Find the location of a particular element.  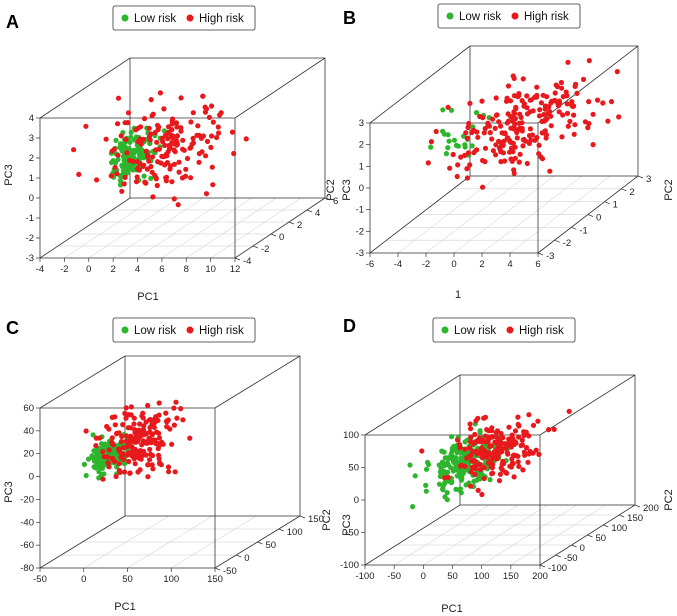

x-tick-label: 2 is located at coordinates (481, 264).